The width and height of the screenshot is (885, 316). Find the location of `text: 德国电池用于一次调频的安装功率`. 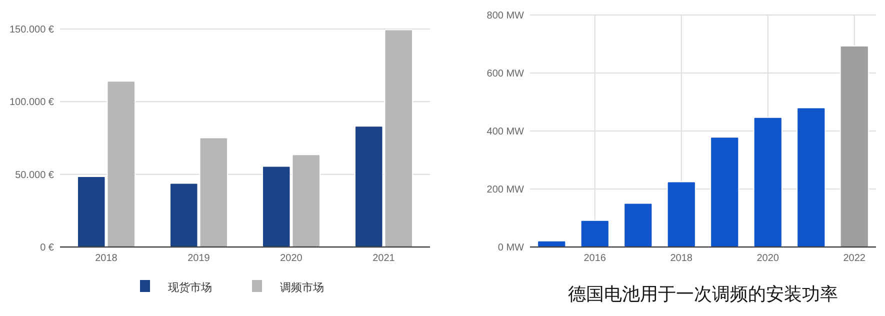

text: 德国电池用于一次调频的安装功率 is located at coordinates (703, 294).